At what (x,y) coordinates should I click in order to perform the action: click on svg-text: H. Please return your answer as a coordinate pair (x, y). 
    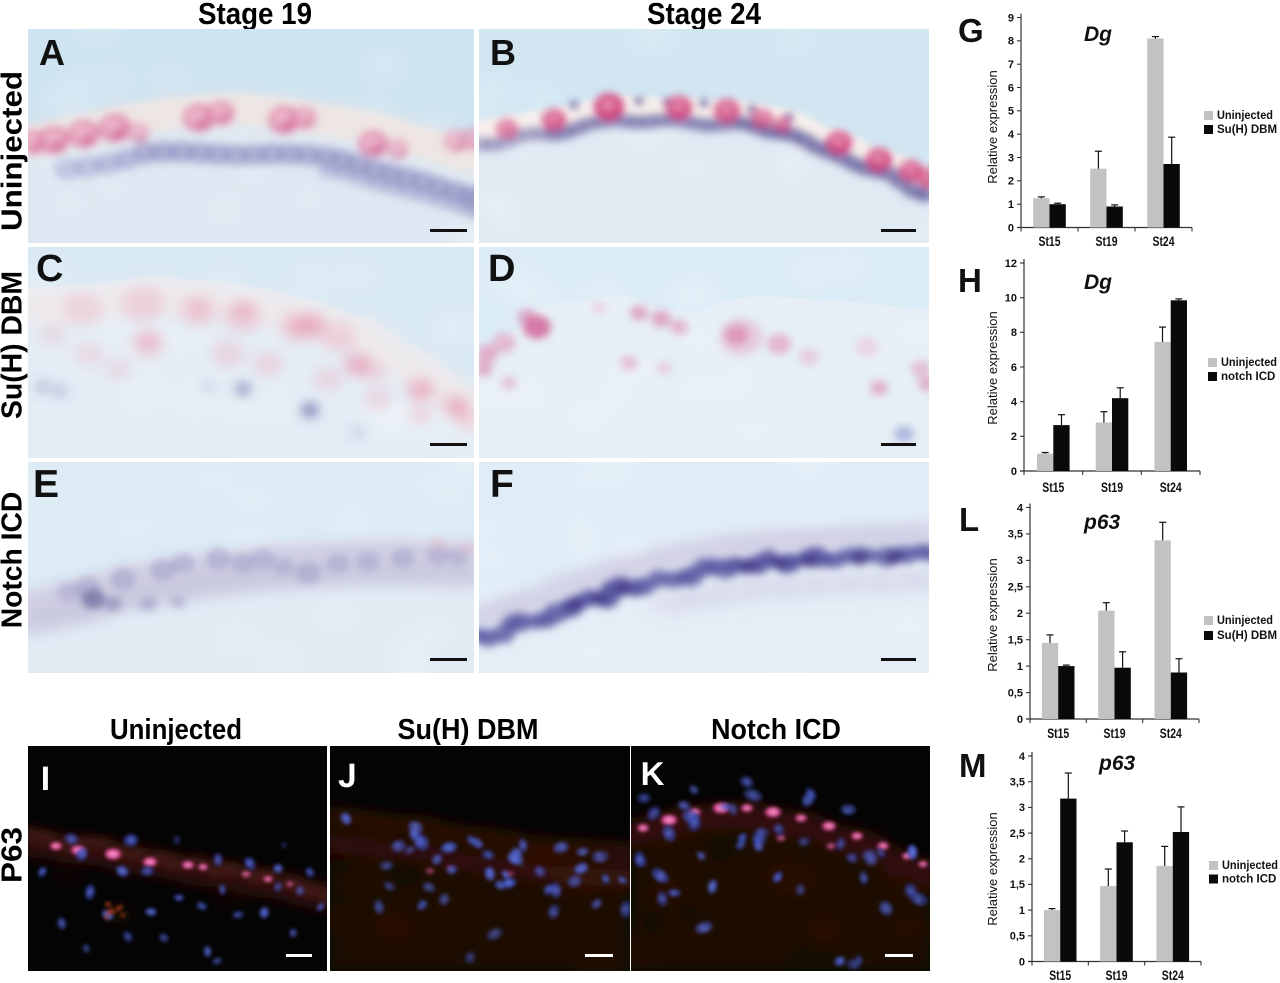
    Looking at the image, I should click on (970, 280).